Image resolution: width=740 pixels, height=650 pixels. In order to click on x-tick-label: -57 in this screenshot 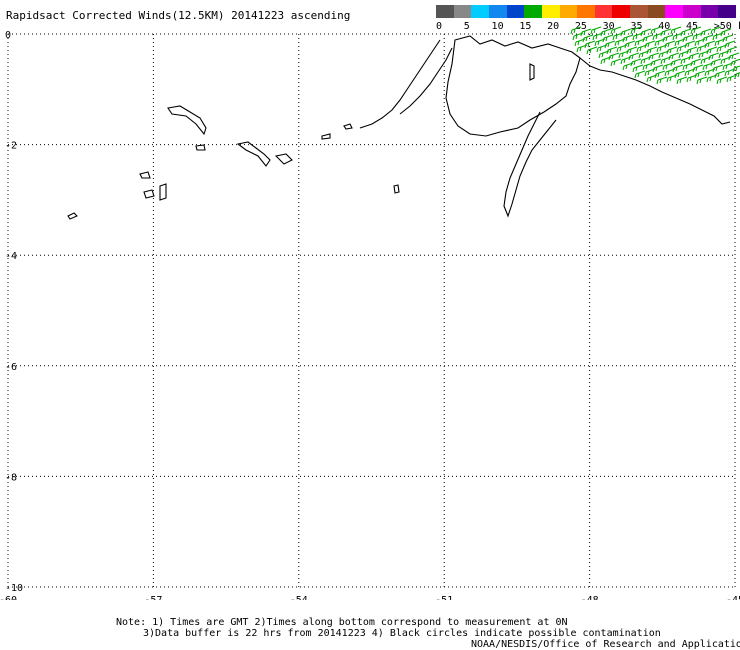, I will do `click(153, 597)`.